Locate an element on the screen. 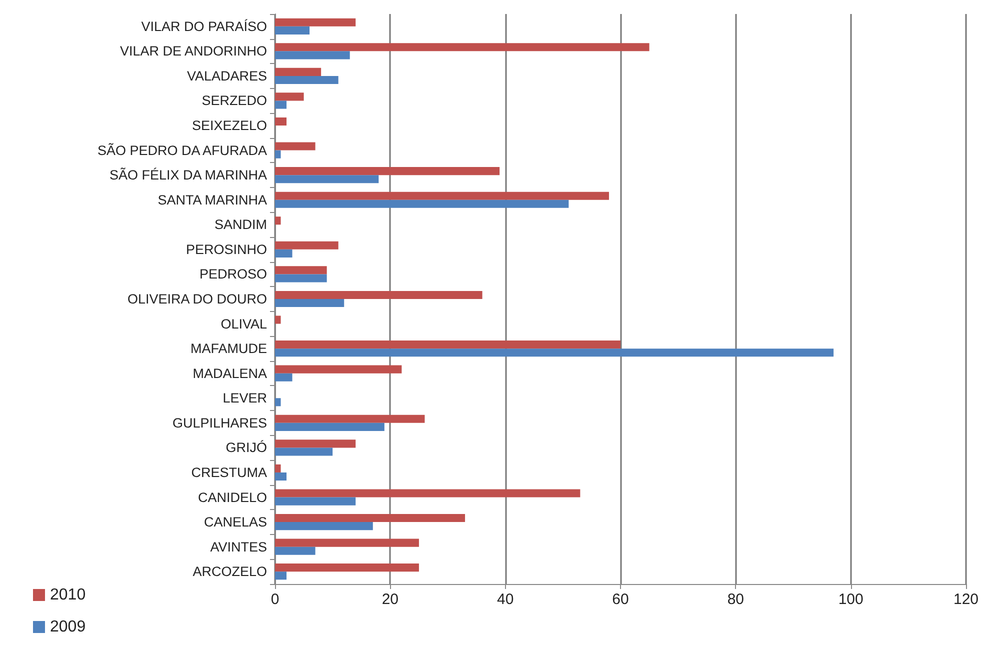 The width and height of the screenshot is (997, 668). y-tick-label: SEIXEZELO is located at coordinates (229, 126).